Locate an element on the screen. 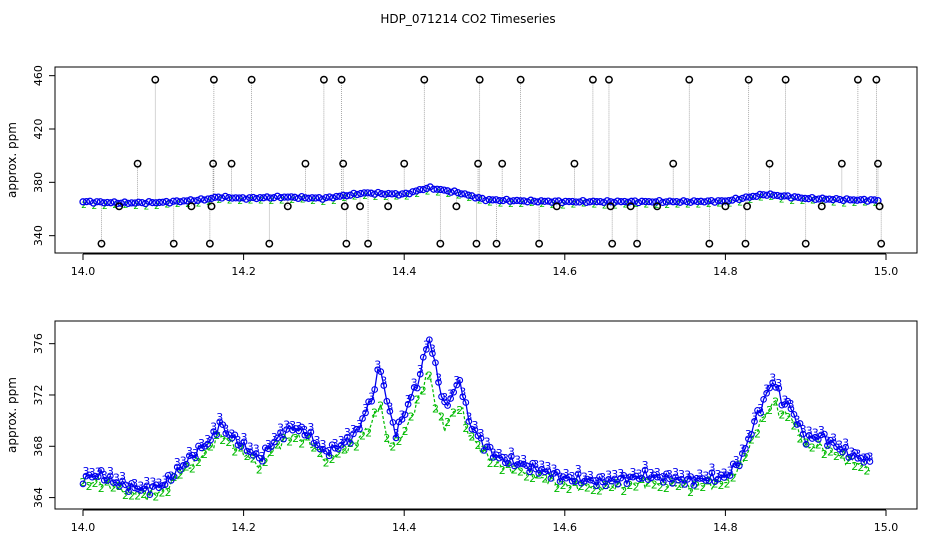 The image size is (936, 540). y-tick-label: 372 is located at coordinates (38, 394).